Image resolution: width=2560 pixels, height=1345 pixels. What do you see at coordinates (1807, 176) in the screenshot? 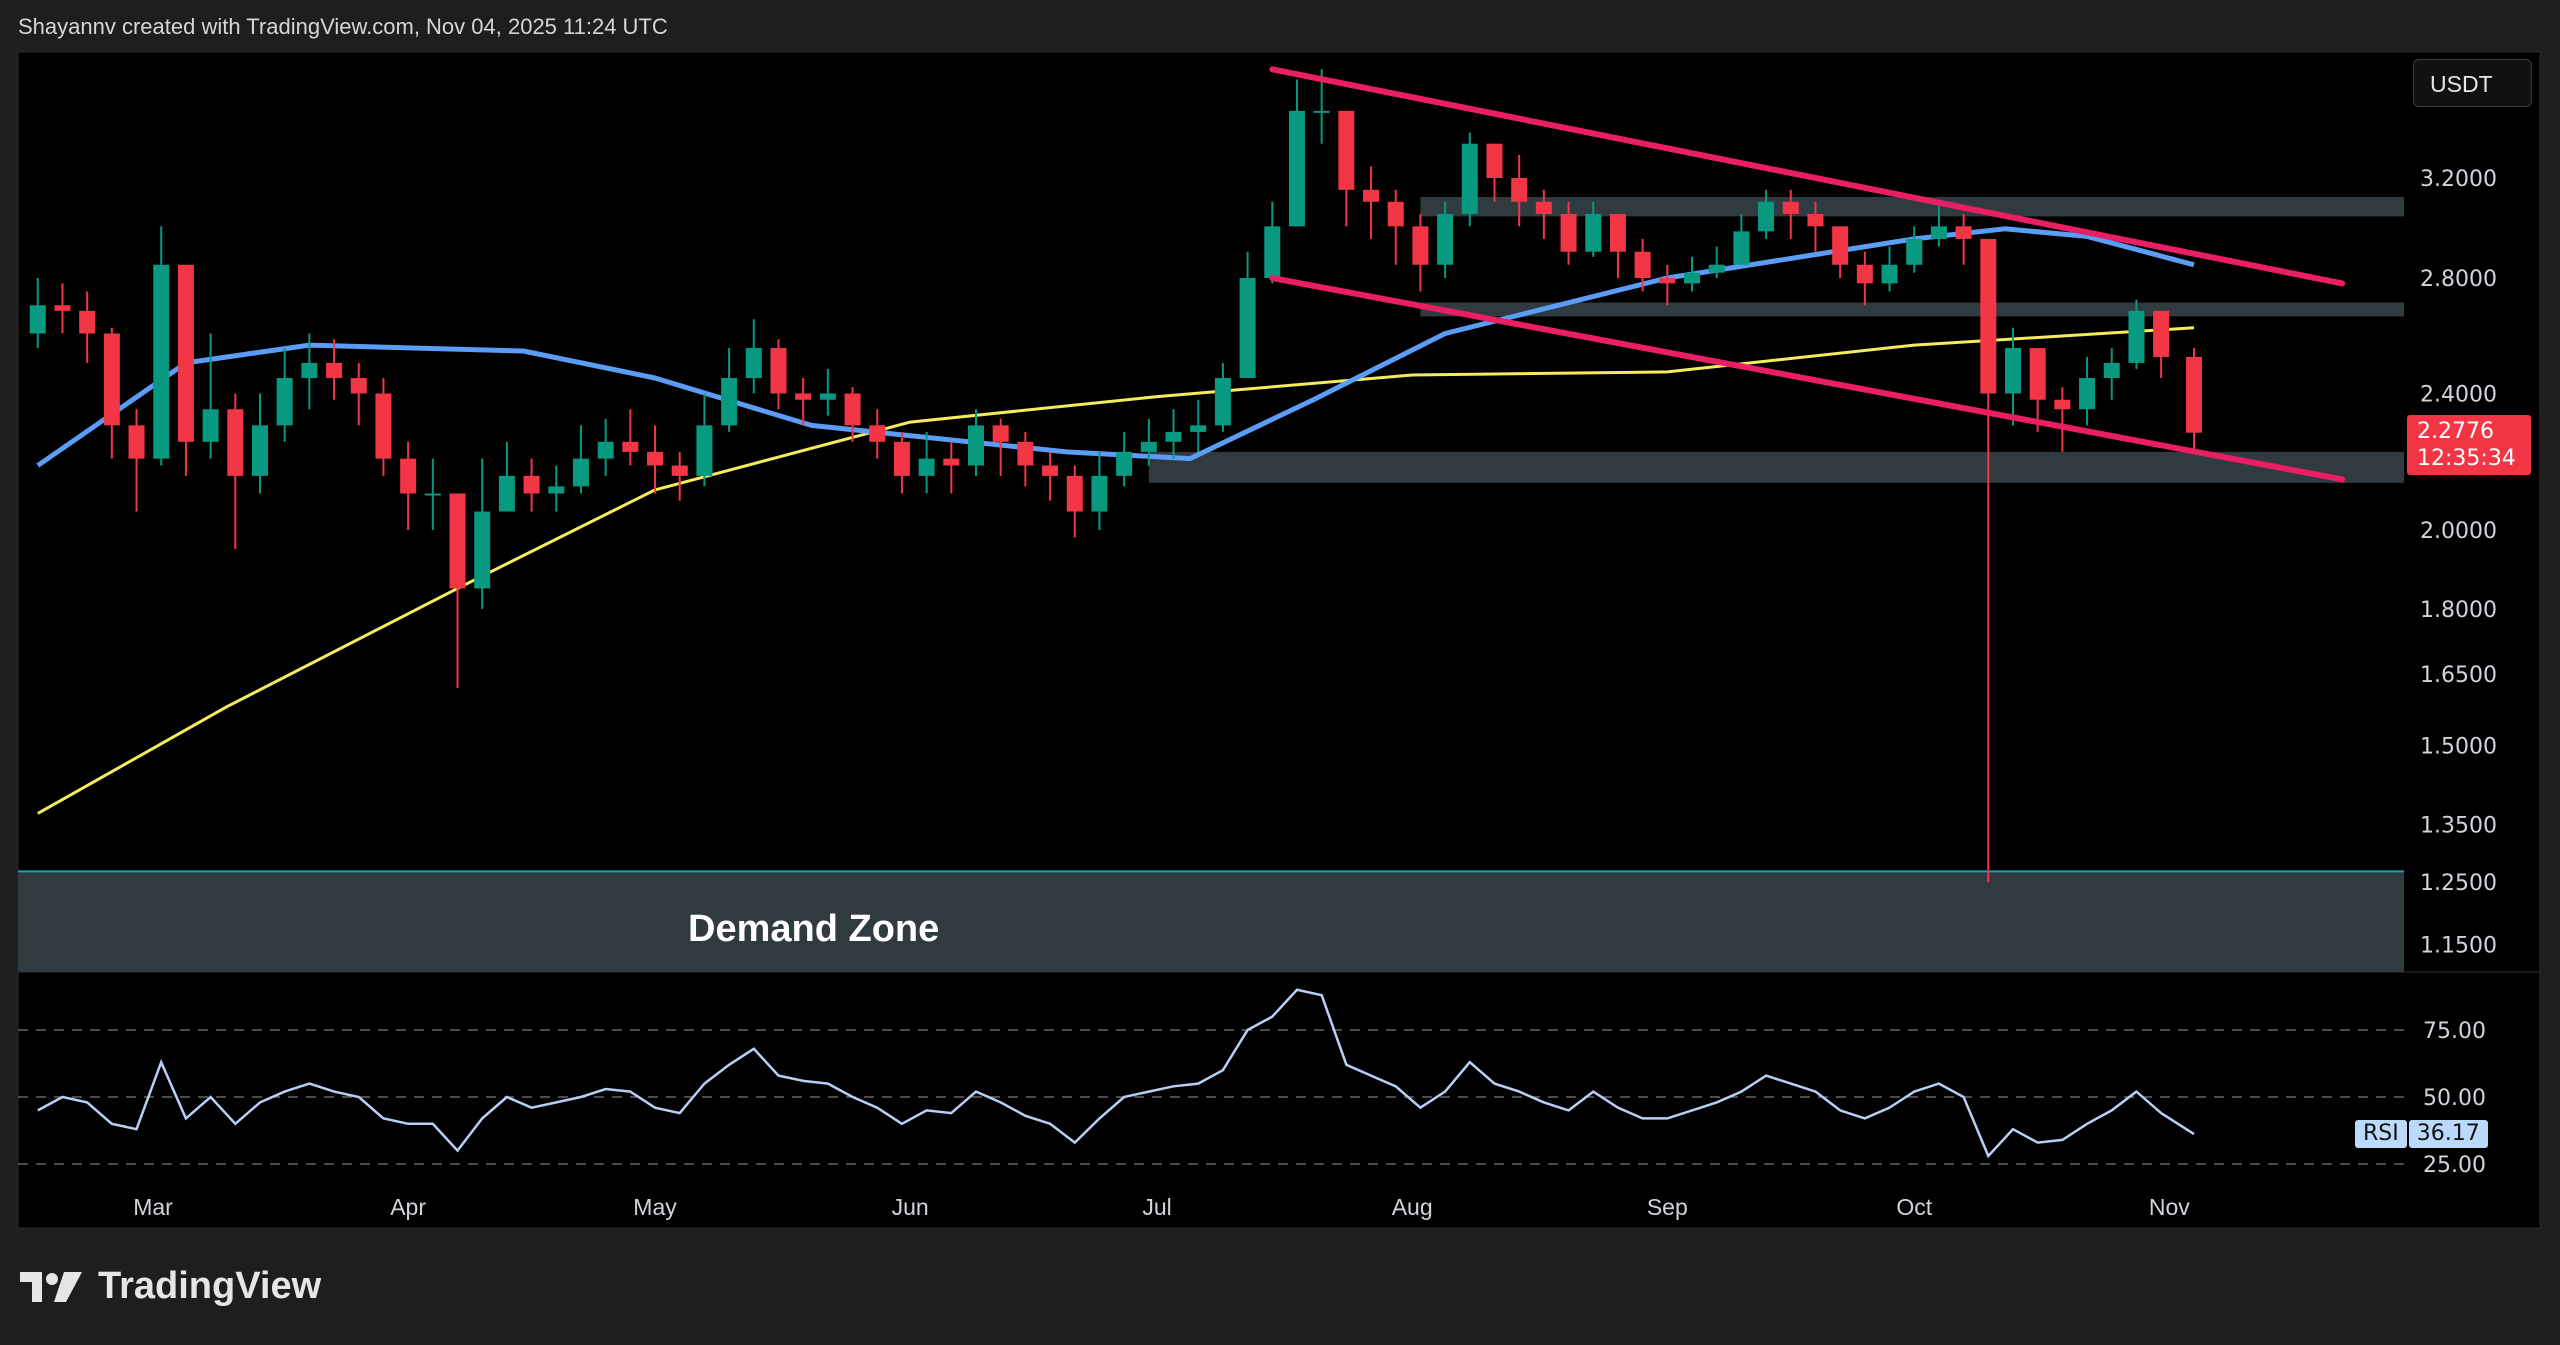
I see `trendline` at bounding box center [1807, 176].